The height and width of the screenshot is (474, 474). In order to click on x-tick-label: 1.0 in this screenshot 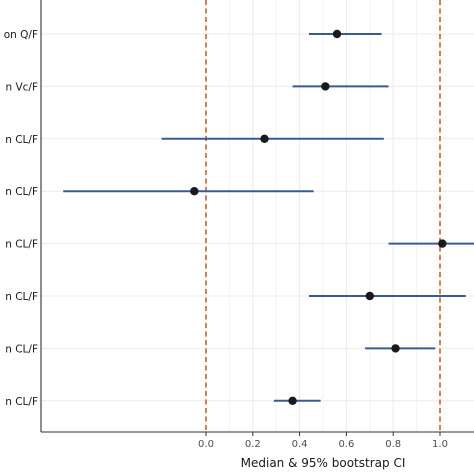, I will do `click(440, 444)`.